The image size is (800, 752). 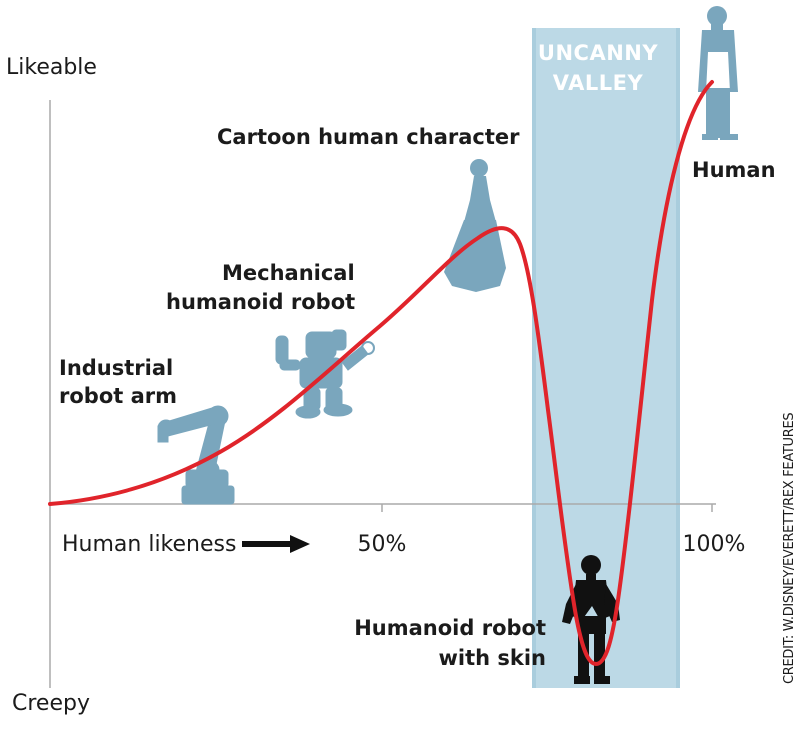 I want to click on x-axis-arrow-icon, so click(x=276, y=544).